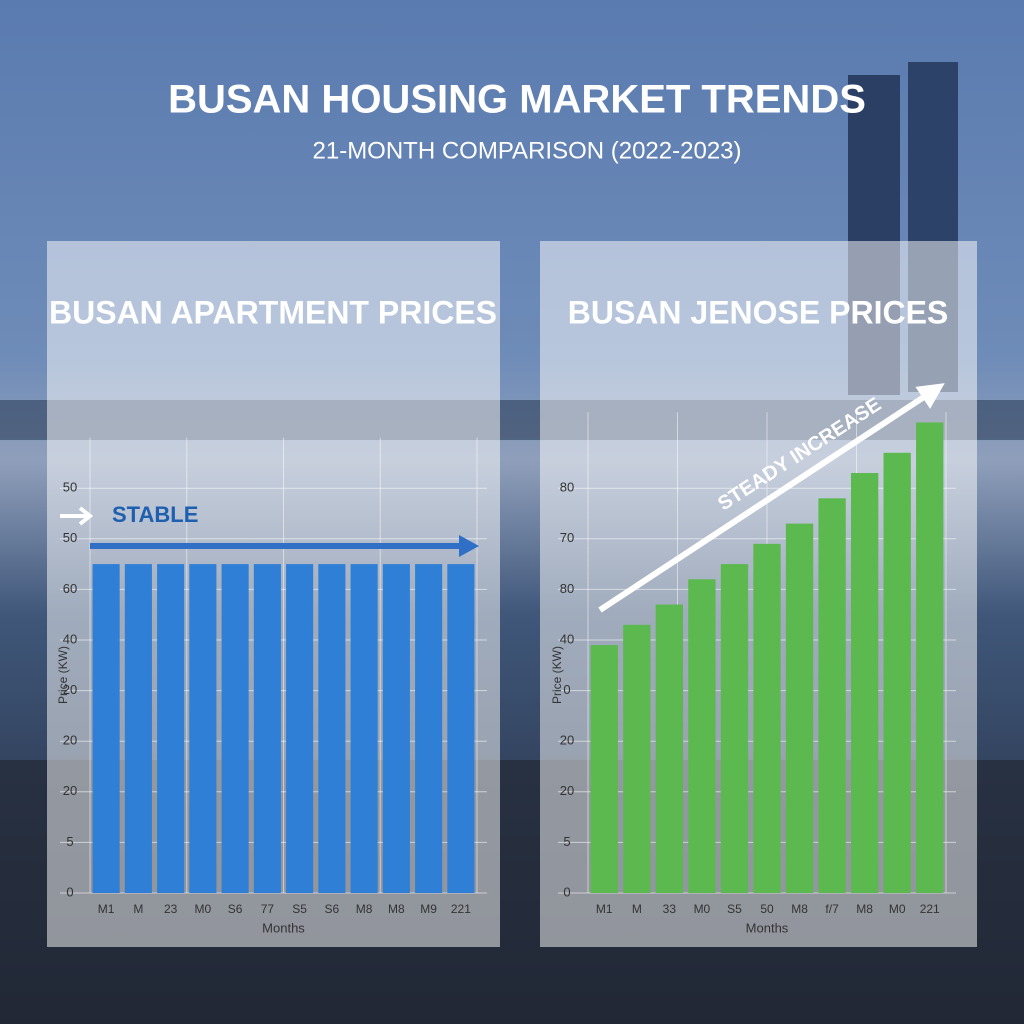  What do you see at coordinates (527, 150) in the screenshot?
I see `page-subtitle: 21-MONTH COMPARISON (2022-2023)` at bounding box center [527, 150].